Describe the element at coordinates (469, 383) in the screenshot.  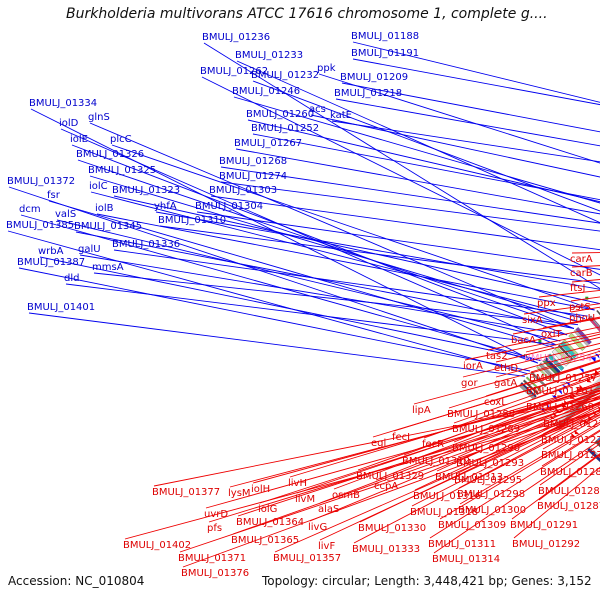
I see `reverse-gene-label: gor` at that location.